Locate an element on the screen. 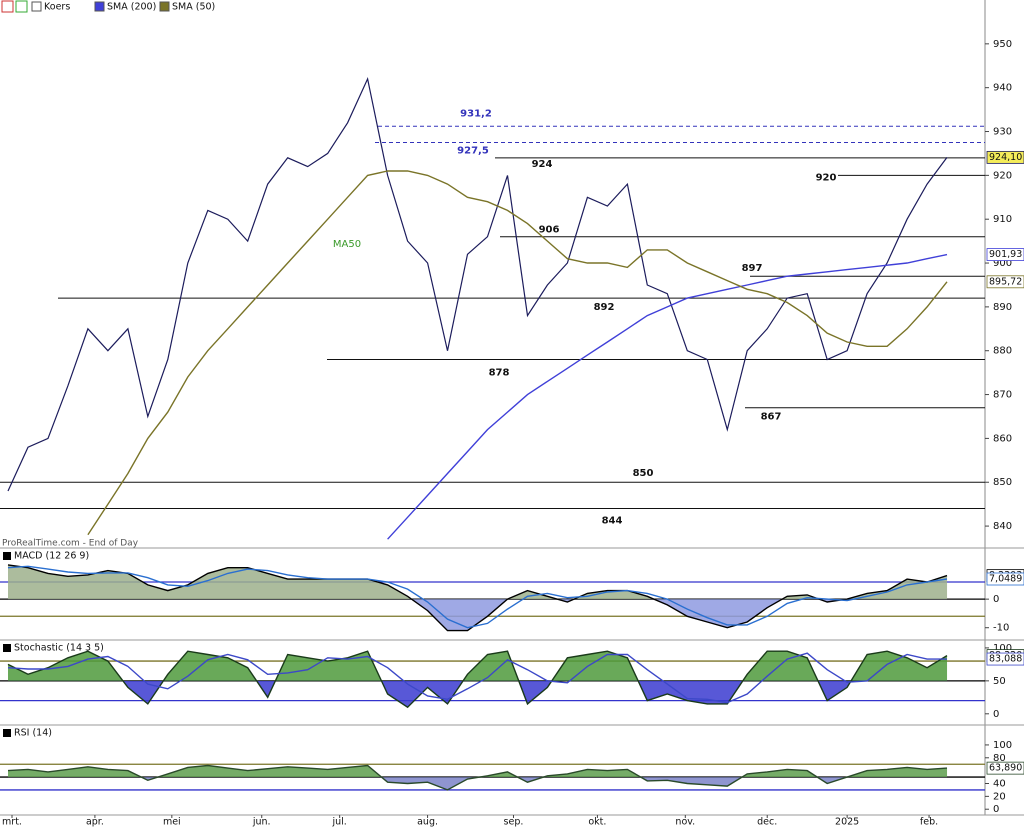 The image size is (1024, 829). legend-label: SMA (50) is located at coordinates (193, 7).